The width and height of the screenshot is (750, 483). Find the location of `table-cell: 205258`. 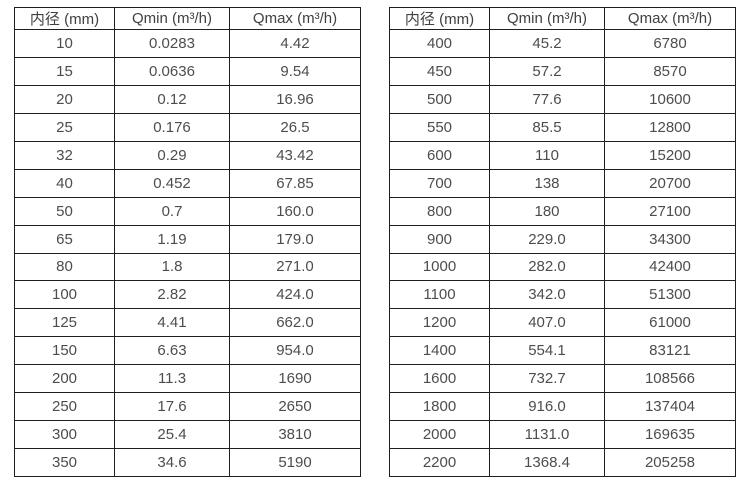

table-cell: 205258 is located at coordinates (670, 462).